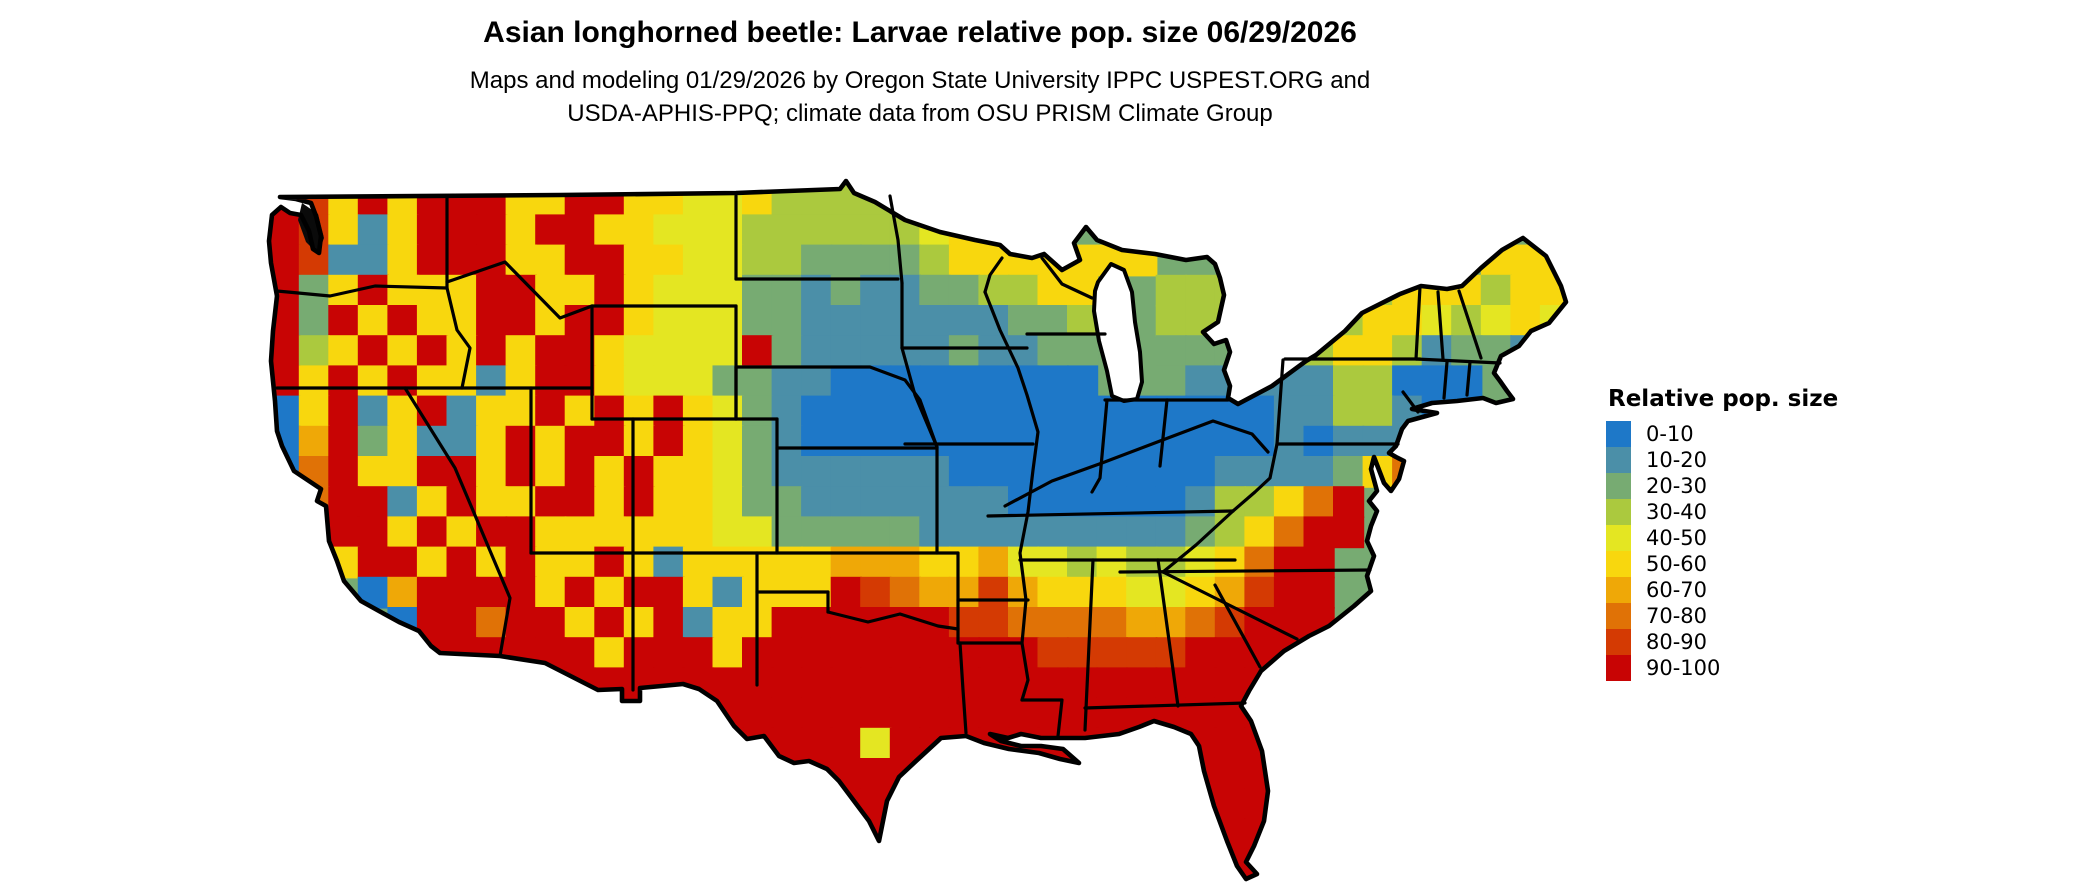 The width and height of the screenshot is (2100, 892). I want to click on legend-item: 70-80, so click(1722, 616).